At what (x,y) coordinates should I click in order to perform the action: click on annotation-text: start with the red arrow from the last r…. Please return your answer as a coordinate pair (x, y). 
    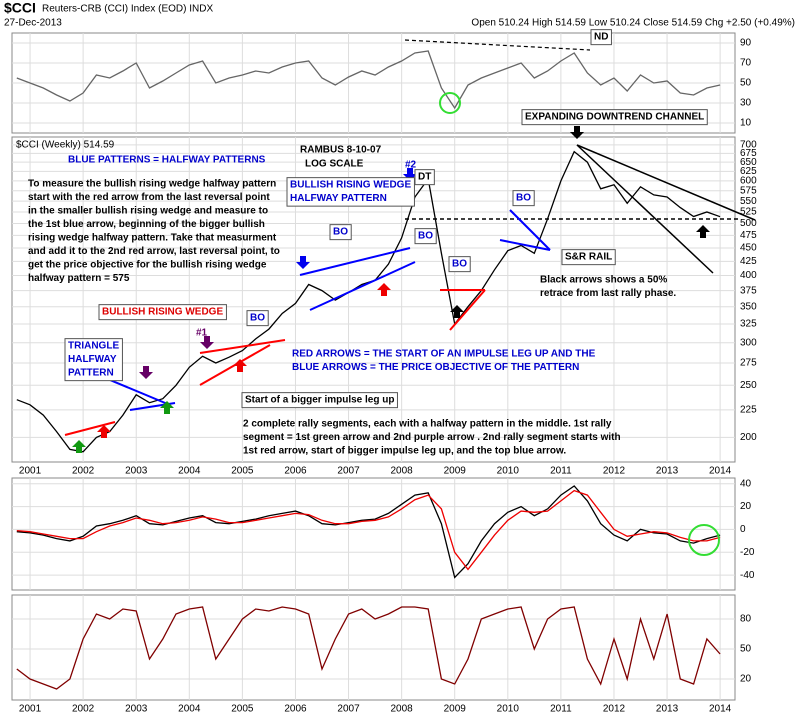
    Looking at the image, I should click on (149, 197).